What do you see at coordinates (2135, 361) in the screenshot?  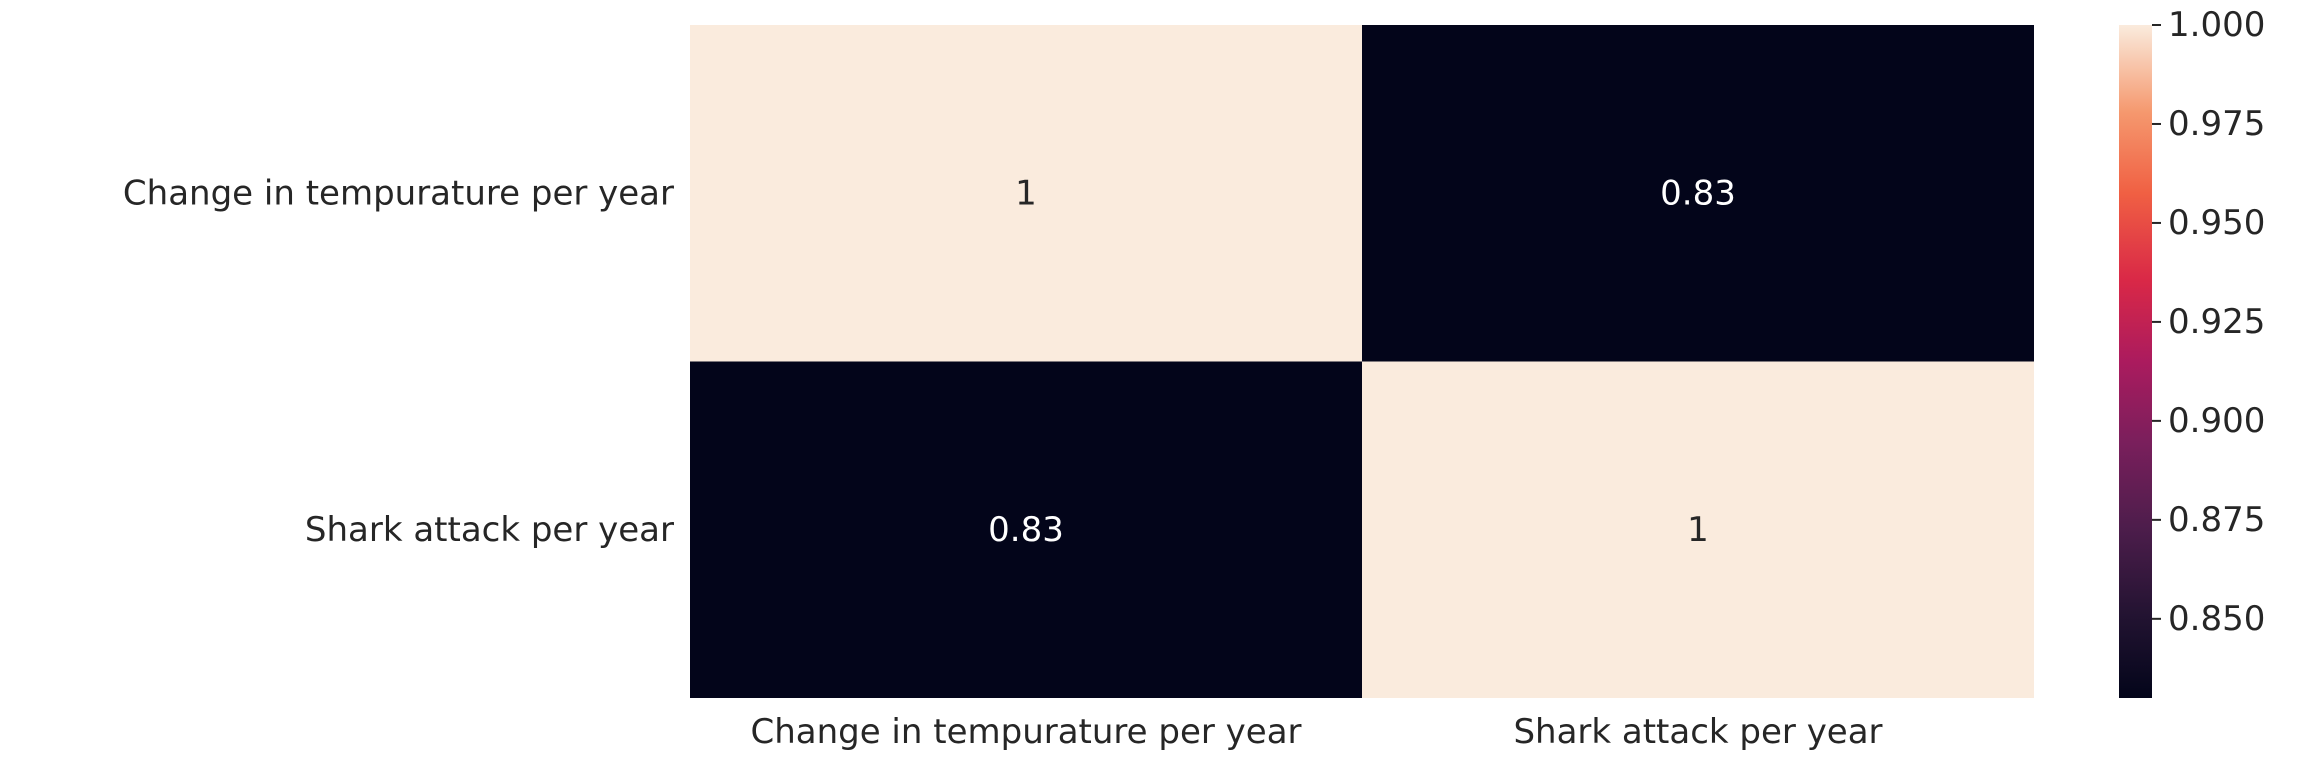 I see `colorbar-gradient` at bounding box center [2135, 361].